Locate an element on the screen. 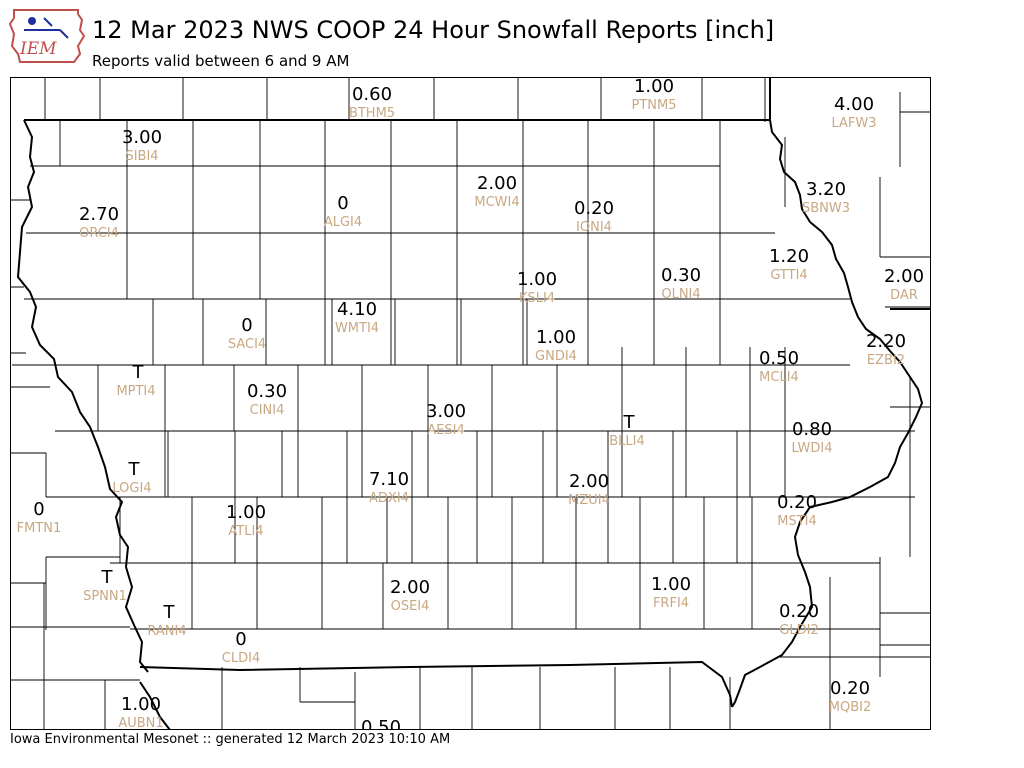 This screenshot has width=1024, height=768. station-id: ATLI4 is located at coordinates (245, 531).